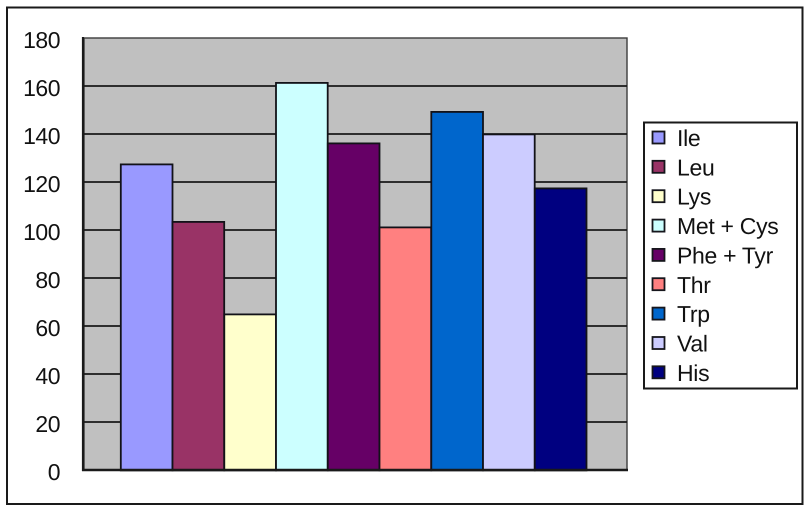 This screenshot has height=512, width=811. What do you see at coordinates (41, 40) in the screenshot?
I see `svg-text: 180` at bounding box center [41, 40].